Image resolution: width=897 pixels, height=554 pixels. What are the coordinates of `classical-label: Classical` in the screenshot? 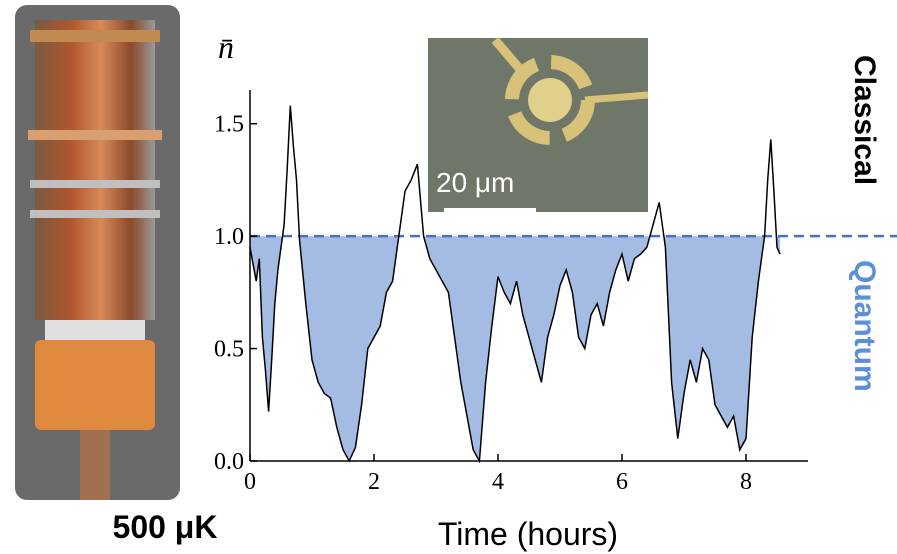 It's located at (864, 120).